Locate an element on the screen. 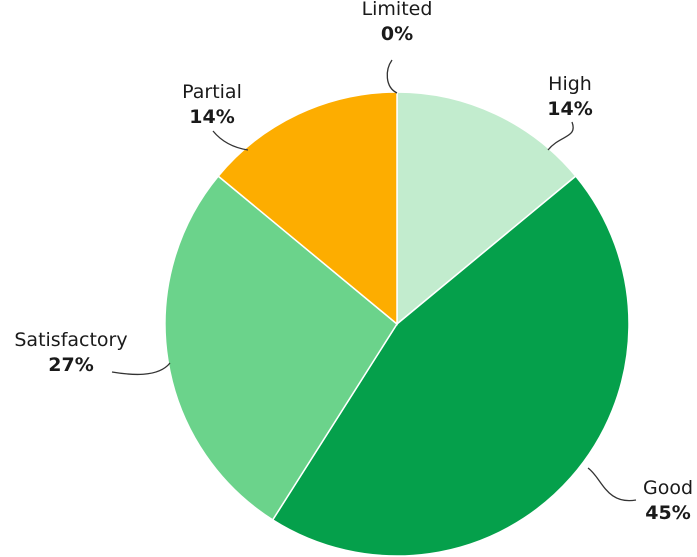 This screenshot has height=557, width=697. leader-line-limited is located at coordinates (392, 76).